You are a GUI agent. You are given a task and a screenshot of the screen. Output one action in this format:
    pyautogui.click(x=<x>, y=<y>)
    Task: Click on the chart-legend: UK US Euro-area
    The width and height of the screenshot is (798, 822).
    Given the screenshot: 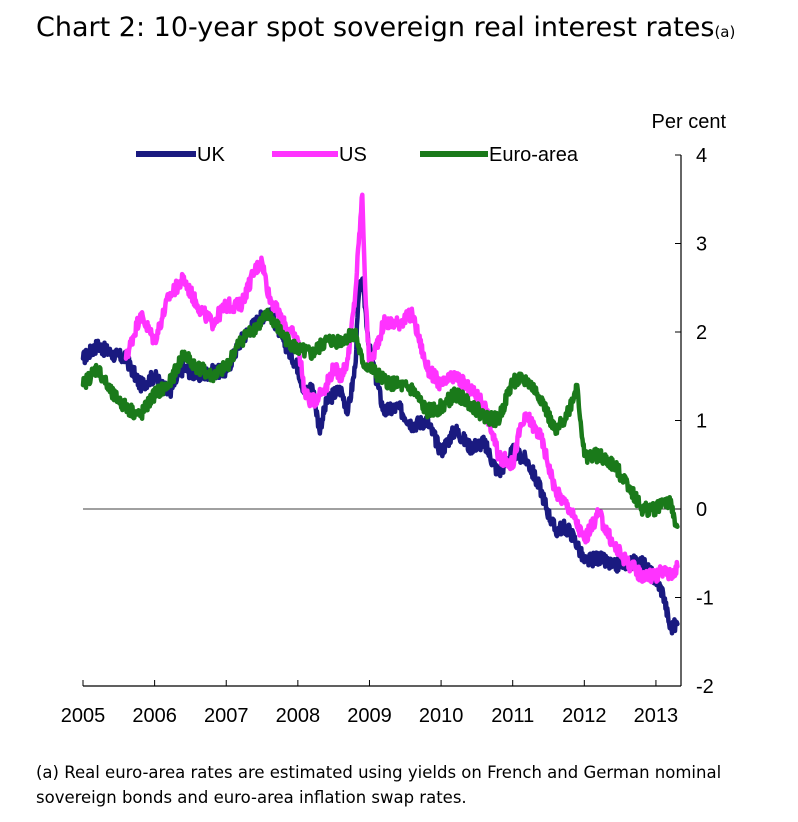 What is the action you would take?
    pyautogui.click(x=357, y=155)
    